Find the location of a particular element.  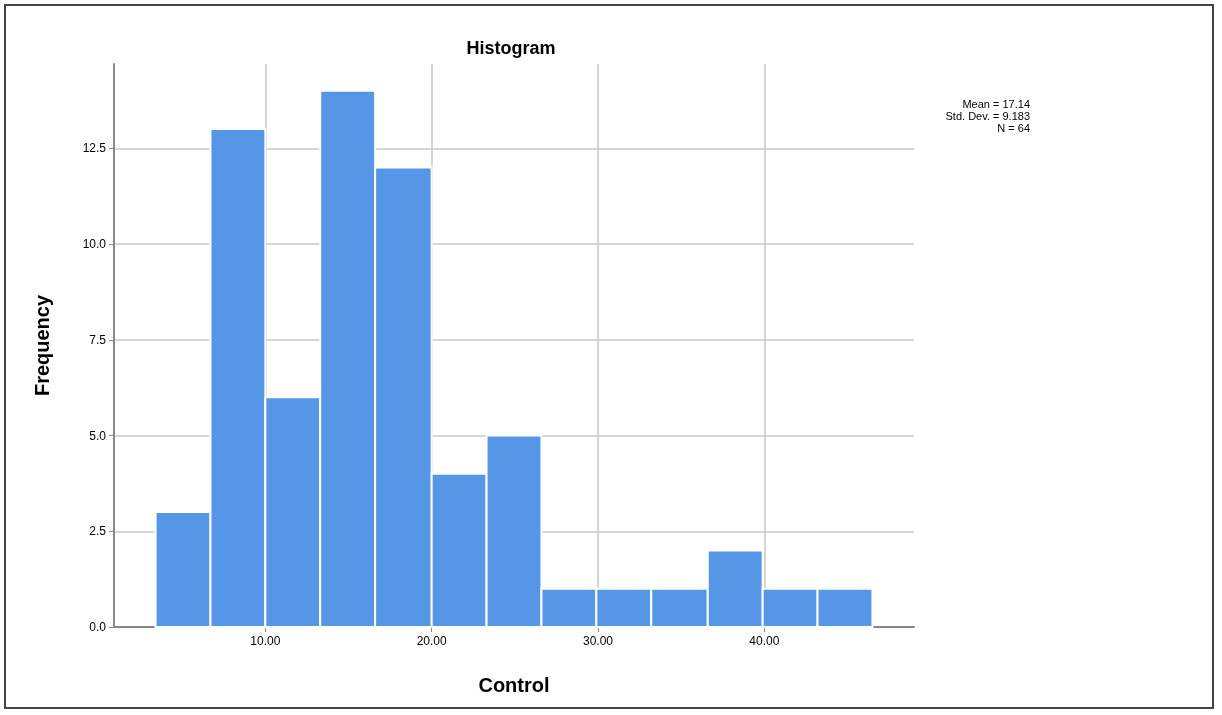

y-tick-label: 10.0 is located at coordinates (94, 244).